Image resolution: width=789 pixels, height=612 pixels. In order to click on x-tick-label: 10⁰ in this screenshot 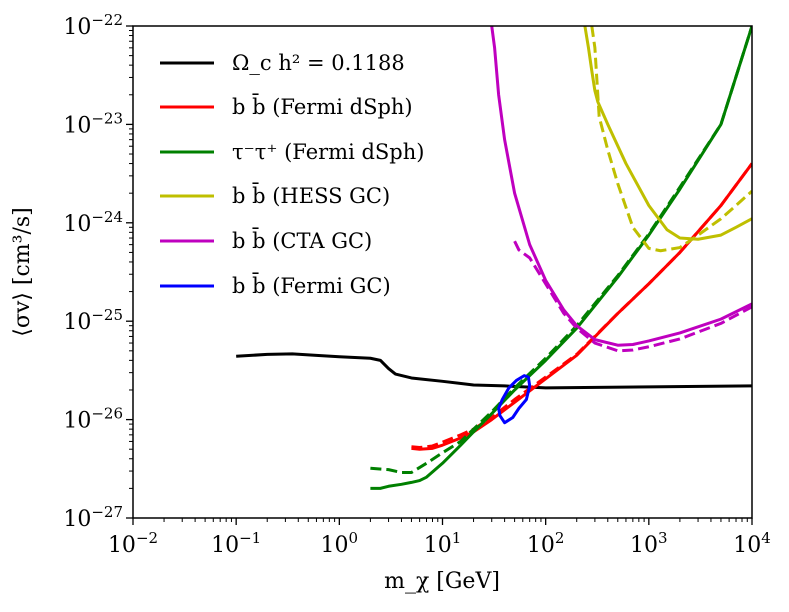, I will do `click(340, 543)`.